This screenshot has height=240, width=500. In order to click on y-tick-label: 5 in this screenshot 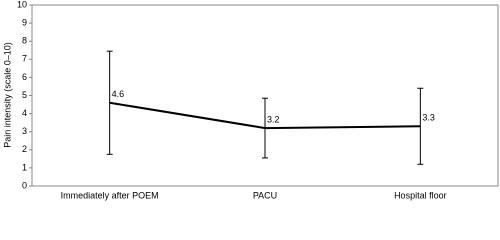, I will do `click(24, 95)`.